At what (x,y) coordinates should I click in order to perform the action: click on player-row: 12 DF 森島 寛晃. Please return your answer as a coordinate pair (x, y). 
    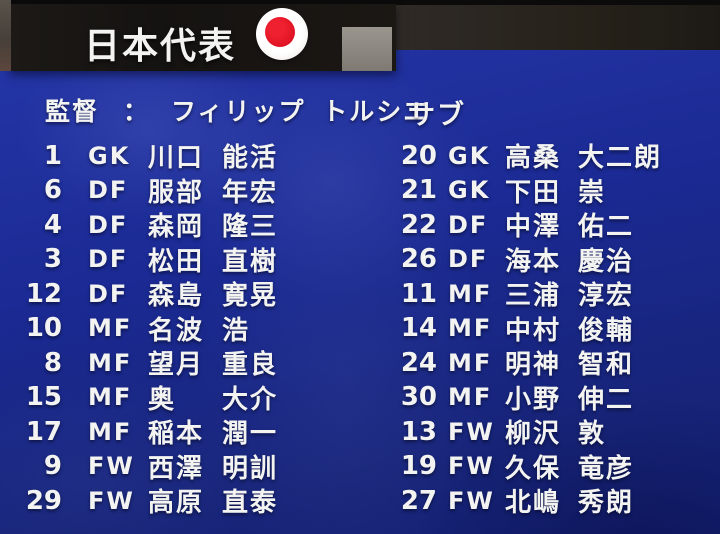
    Looking at the image, I should click on (360, 293).